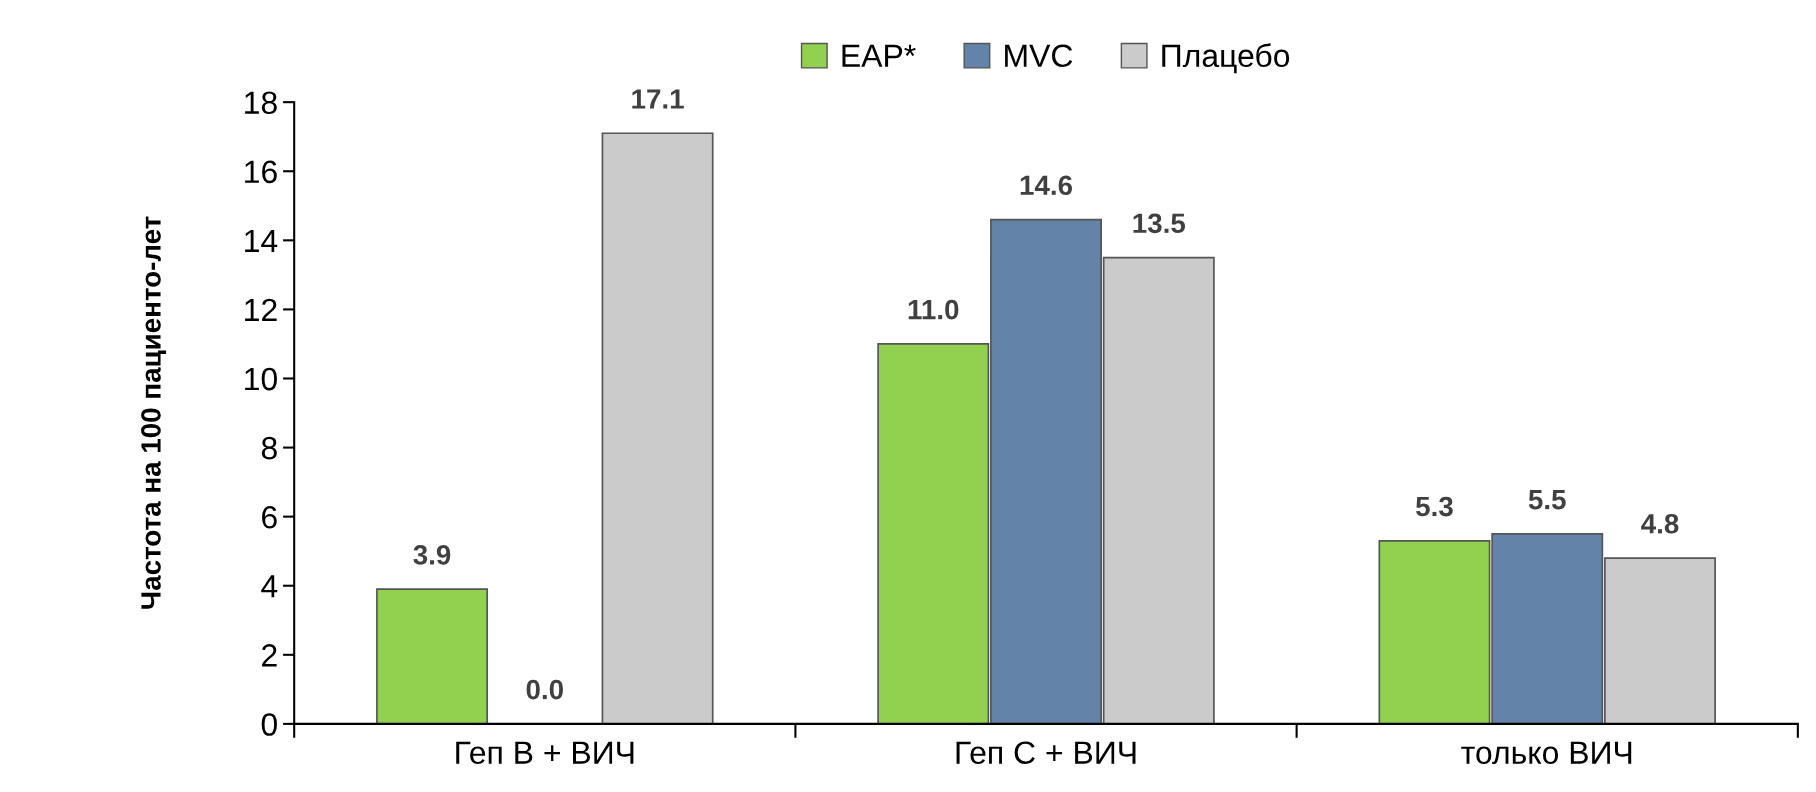 Image resolution: width=1816 pixels, height=792 pixels. What do you see at coordinates (154, 412) in the screenshot?
I see `y-axis-title: Частота на 100 пациенто-лет` at bounding box center [154, 412].